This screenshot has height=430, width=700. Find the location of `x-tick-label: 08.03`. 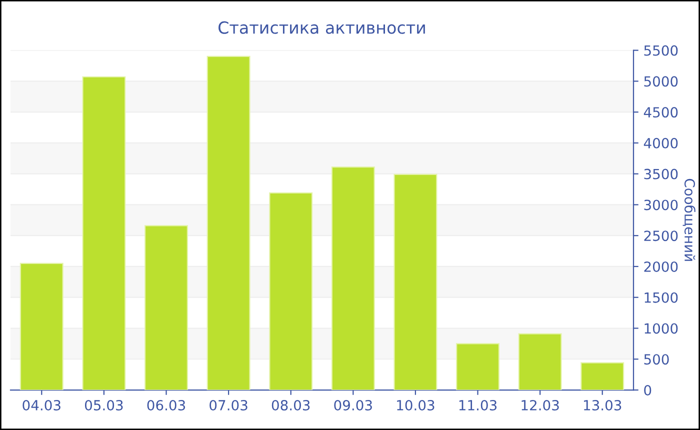

x-tick-label: 08.03 is located at coordinates (291, 405).